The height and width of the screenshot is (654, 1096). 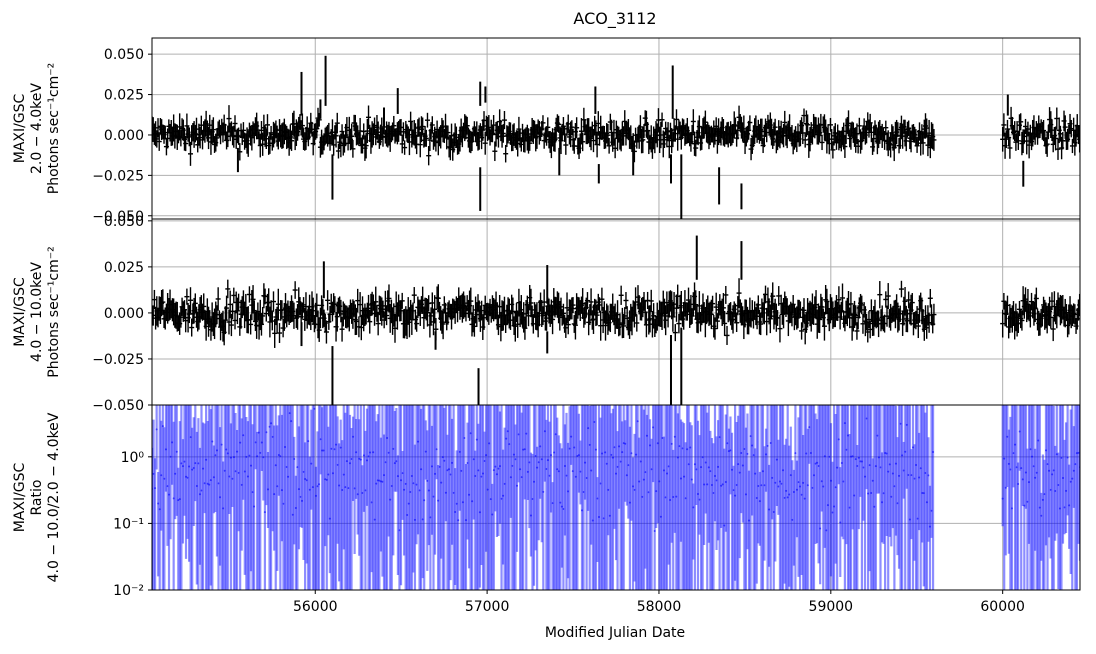 I want to click on x-tick-label: 58000, so click(x=659, y=607).